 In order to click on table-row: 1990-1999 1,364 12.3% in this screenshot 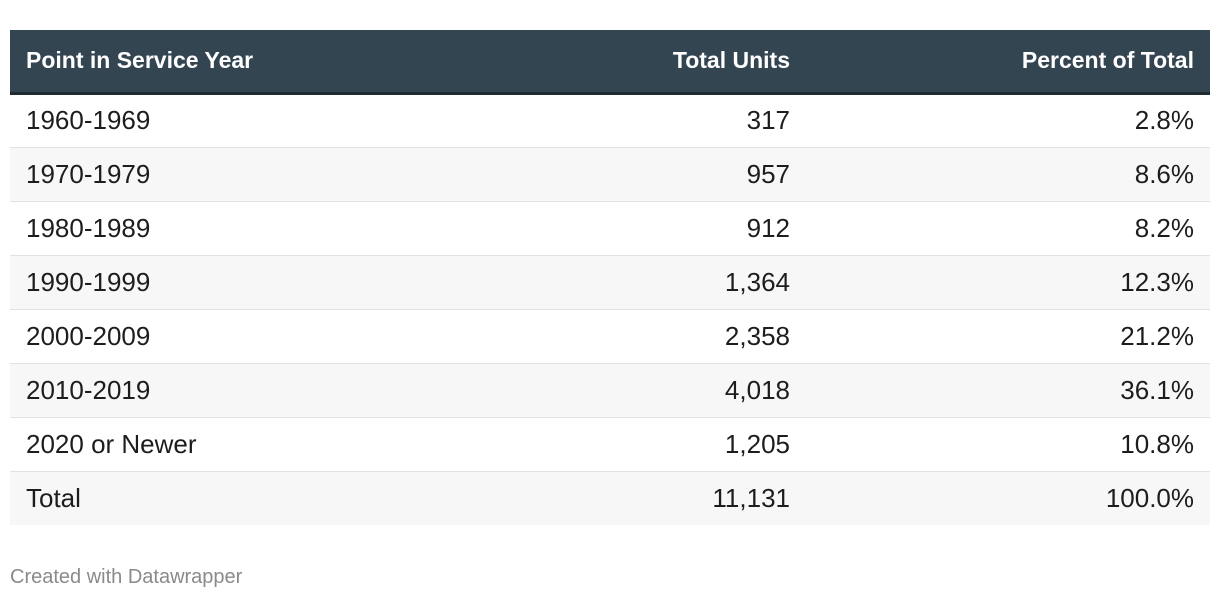, I will do `click(610, 282)`.